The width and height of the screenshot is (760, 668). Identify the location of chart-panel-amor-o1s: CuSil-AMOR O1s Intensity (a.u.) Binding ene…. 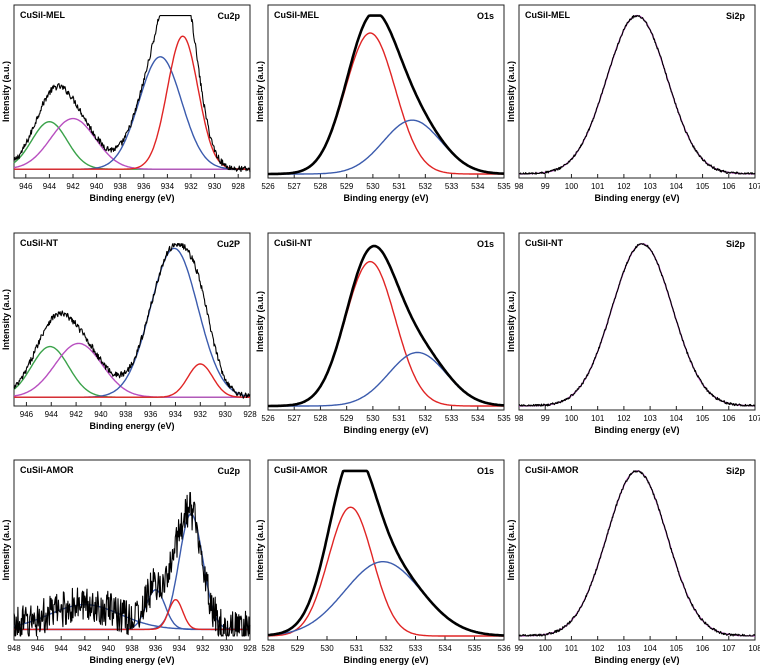
(383, 562).